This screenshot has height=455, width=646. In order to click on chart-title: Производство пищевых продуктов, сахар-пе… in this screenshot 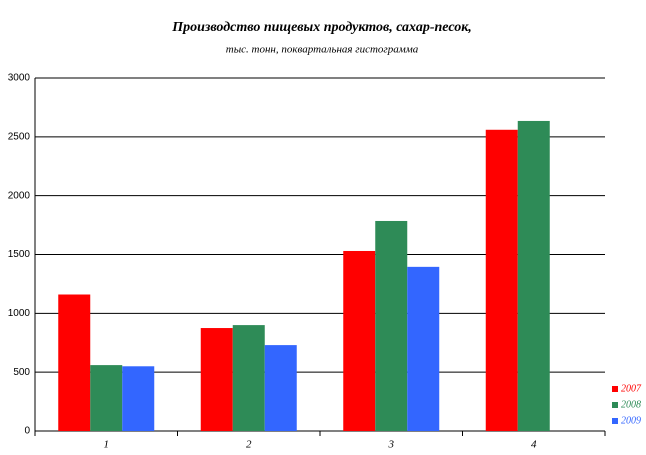, I will do `click(321, 27)`.